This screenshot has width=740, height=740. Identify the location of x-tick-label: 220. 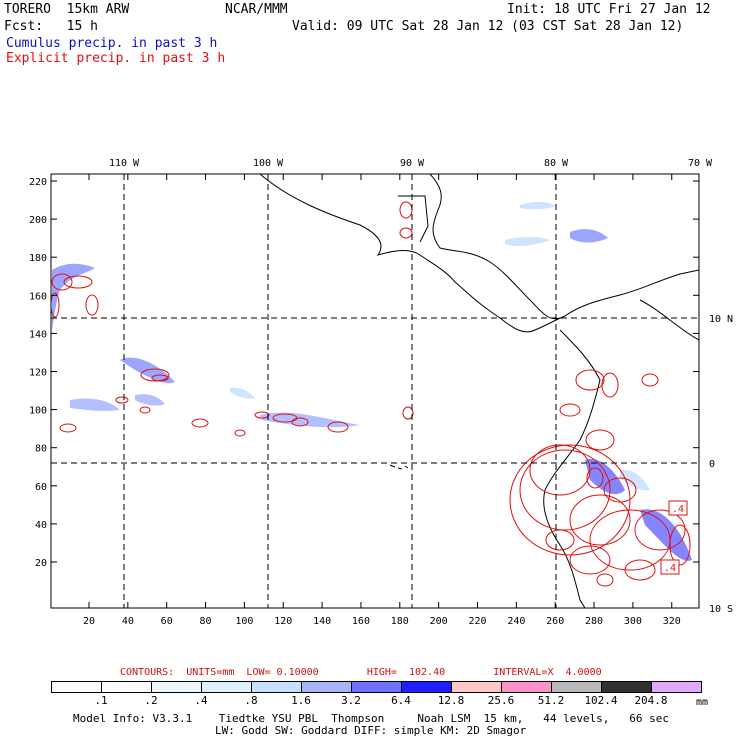
(477, 621).